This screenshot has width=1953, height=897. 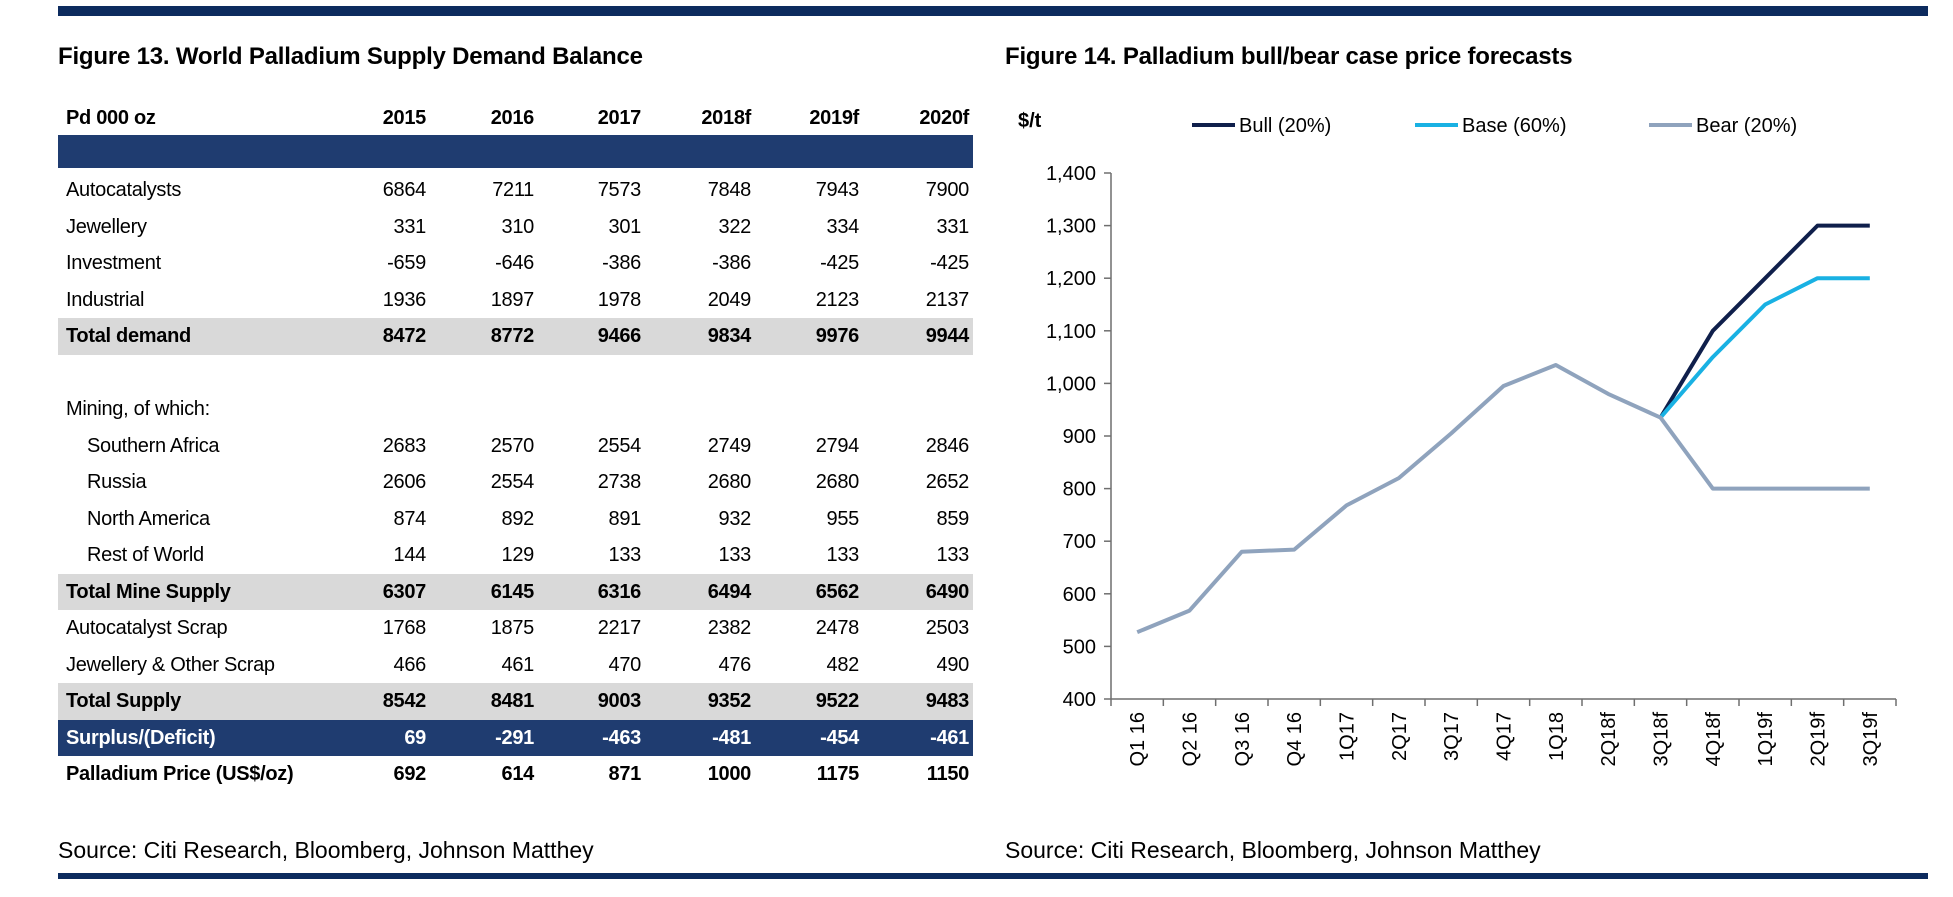 What do you see at coordinates (729, 299) in the screenshot?
I see `cell-value: 2049` at bounding box center [729, 299].